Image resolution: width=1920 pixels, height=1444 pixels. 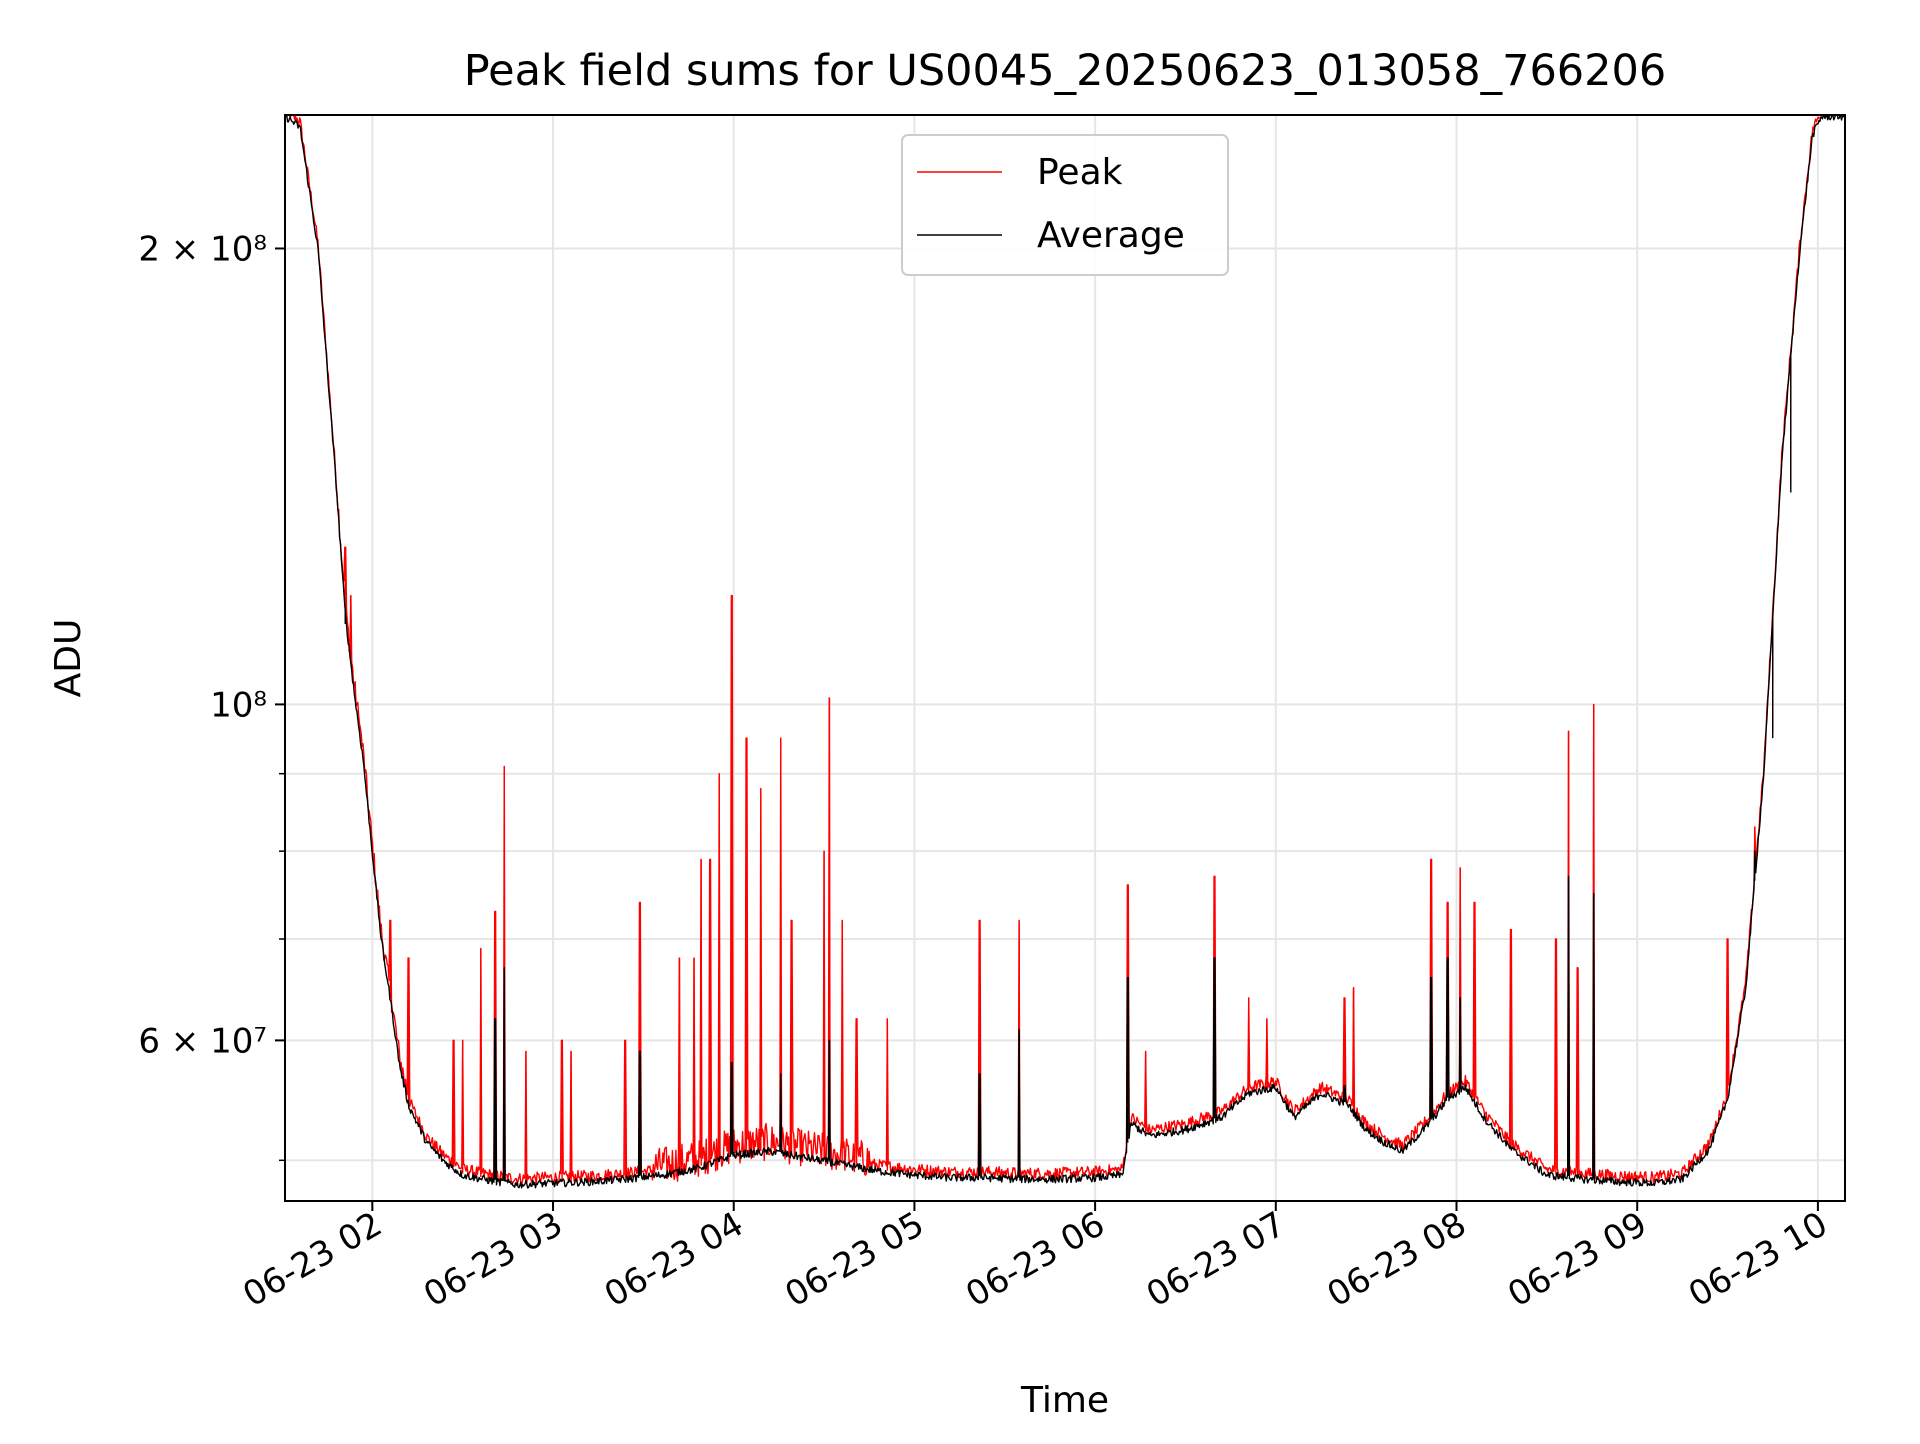 I want to click on legend: Peak Average, so click(x=1065, y=205).